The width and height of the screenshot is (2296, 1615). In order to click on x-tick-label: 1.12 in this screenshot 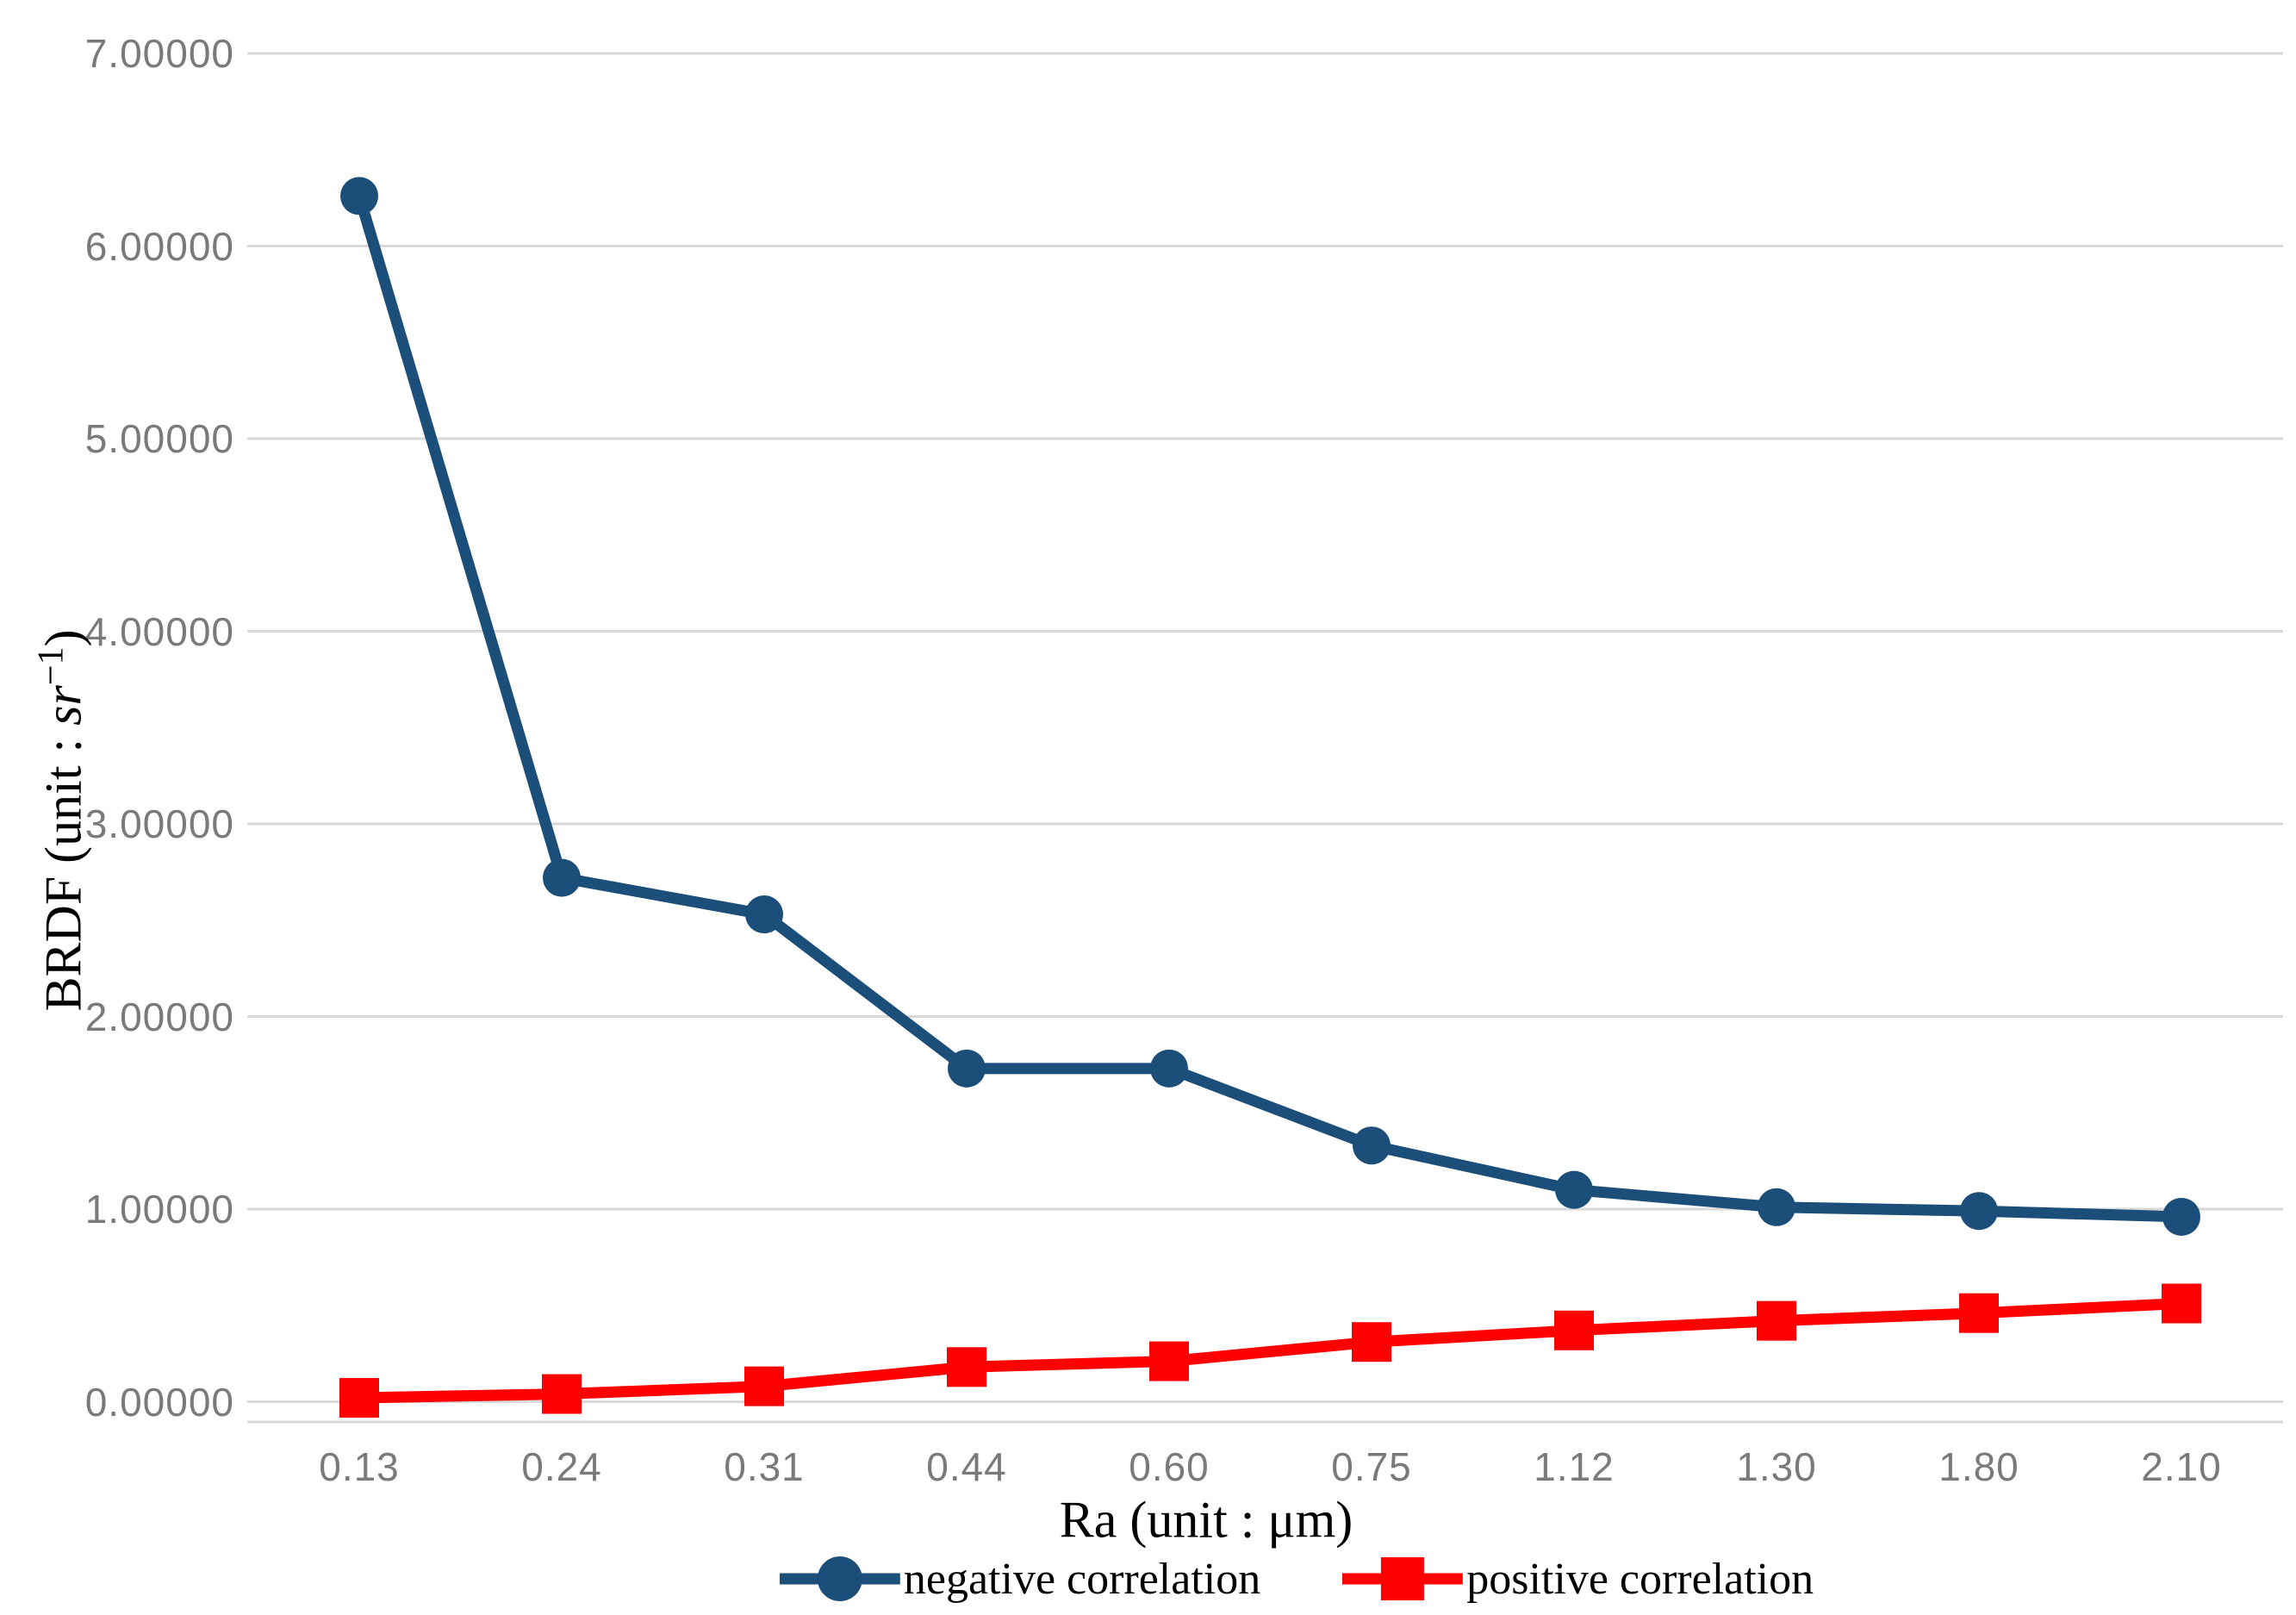, I will do `click(1575, 1466)`.